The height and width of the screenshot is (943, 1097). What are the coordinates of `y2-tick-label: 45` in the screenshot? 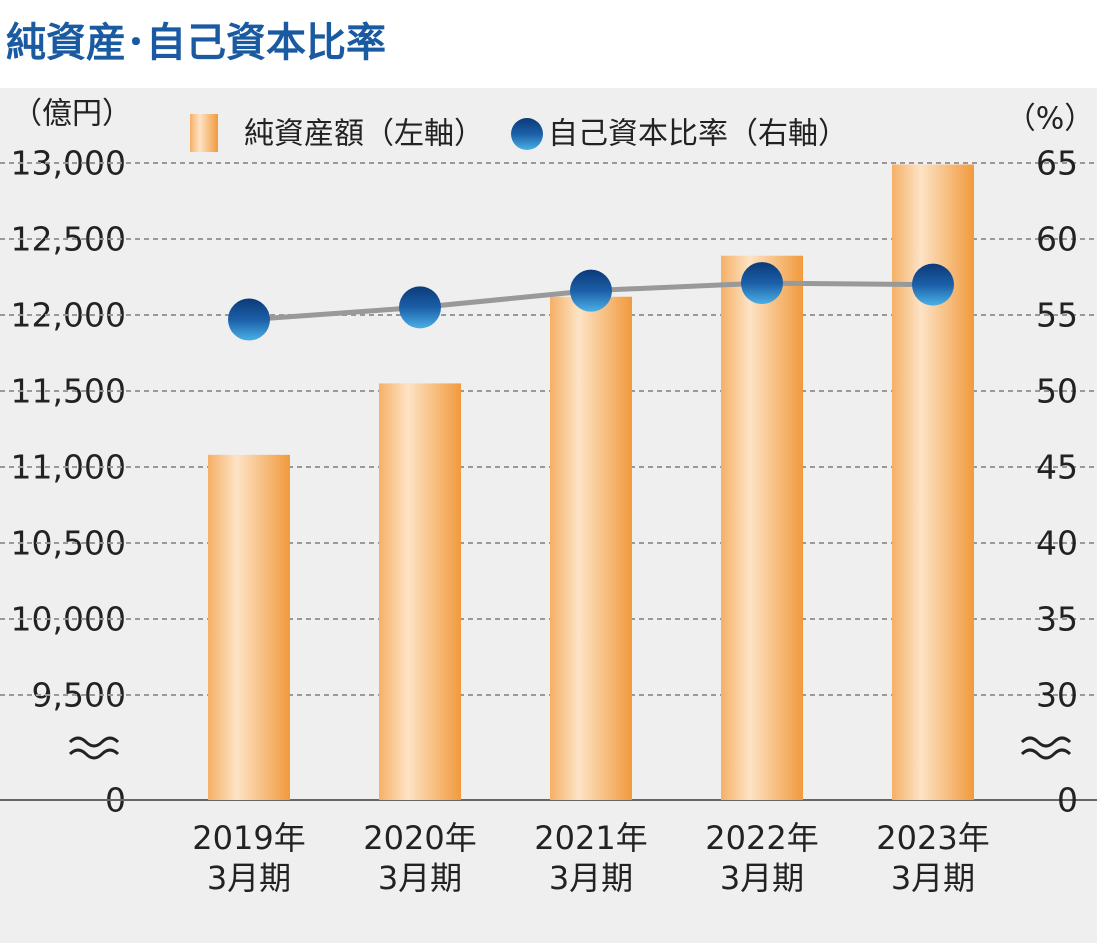 It's located at (1057, 467).